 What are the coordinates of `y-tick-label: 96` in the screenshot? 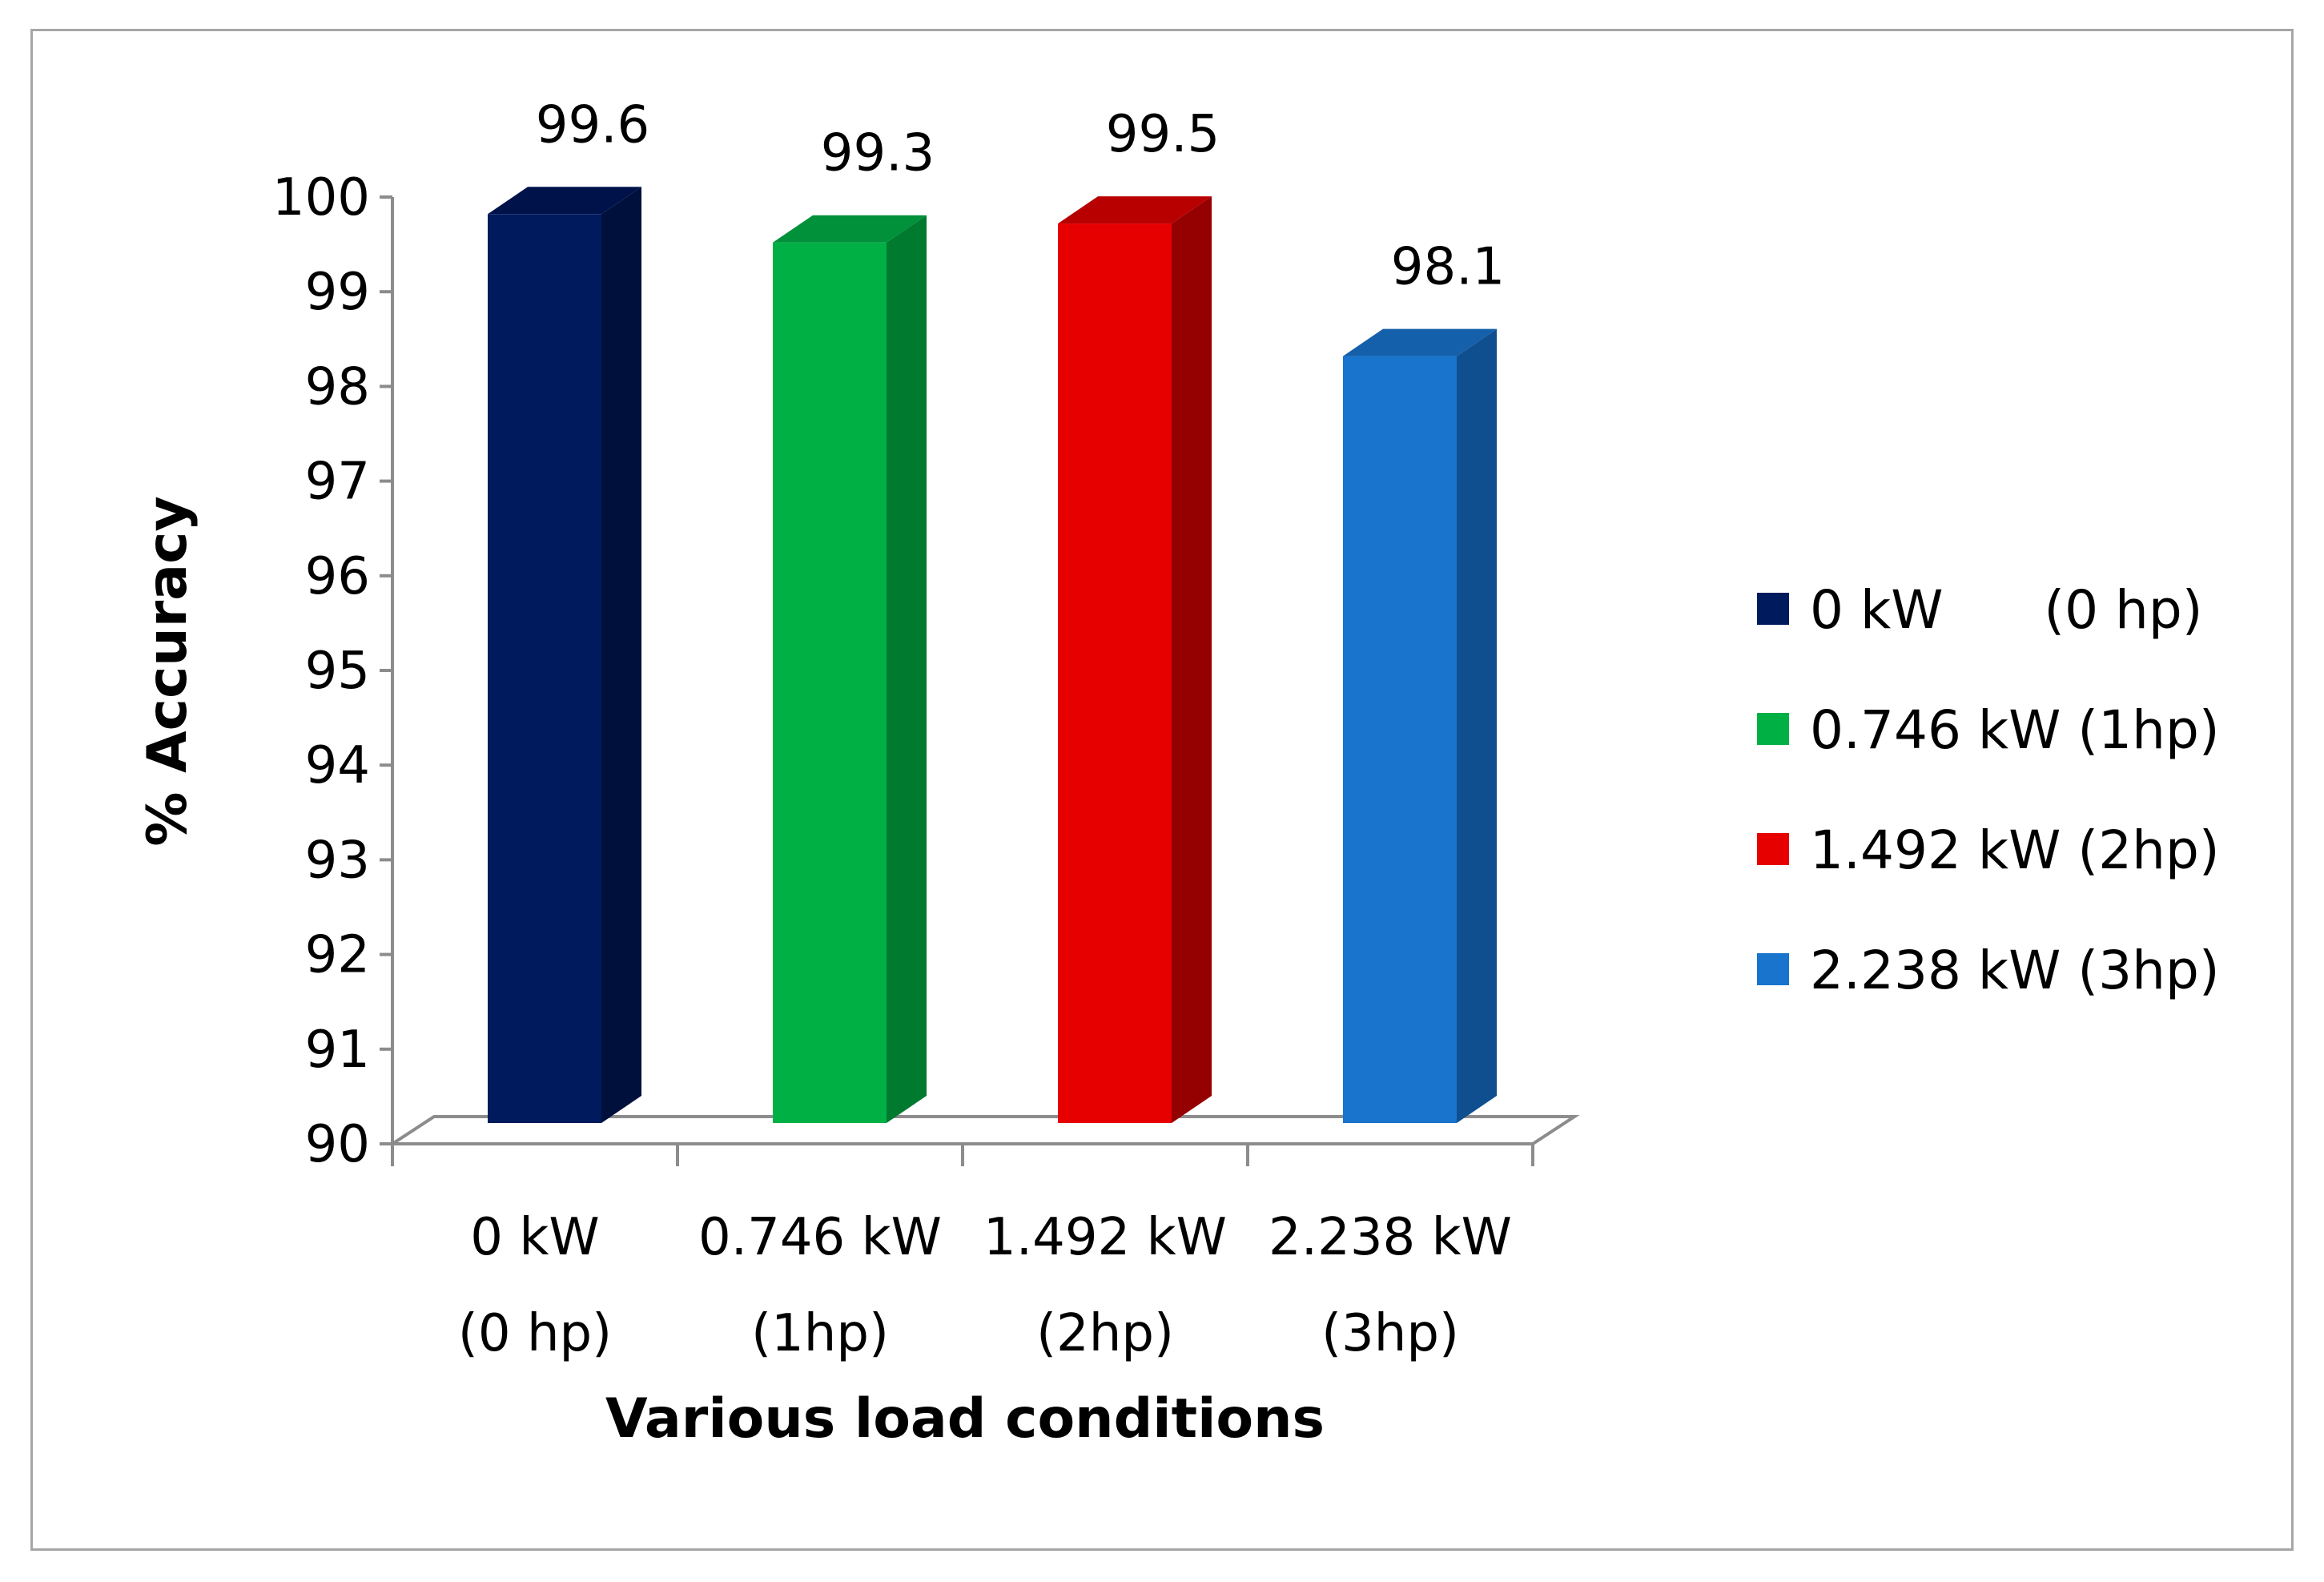 It's located at (337, 576).